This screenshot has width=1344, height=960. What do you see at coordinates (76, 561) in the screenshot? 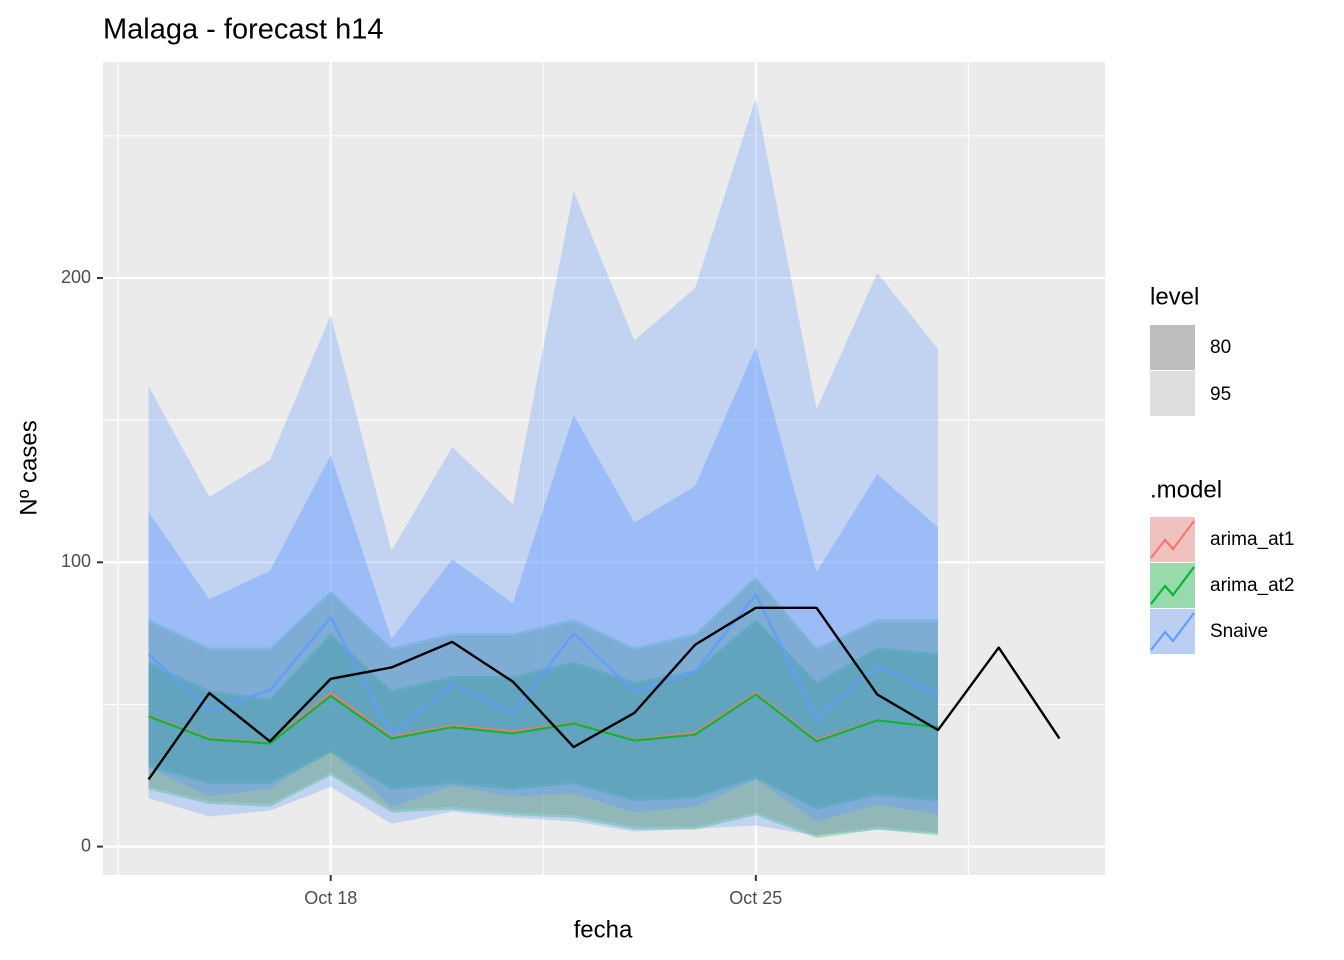
I see `y-tick-label: 100` at bounding box center [76, 561].